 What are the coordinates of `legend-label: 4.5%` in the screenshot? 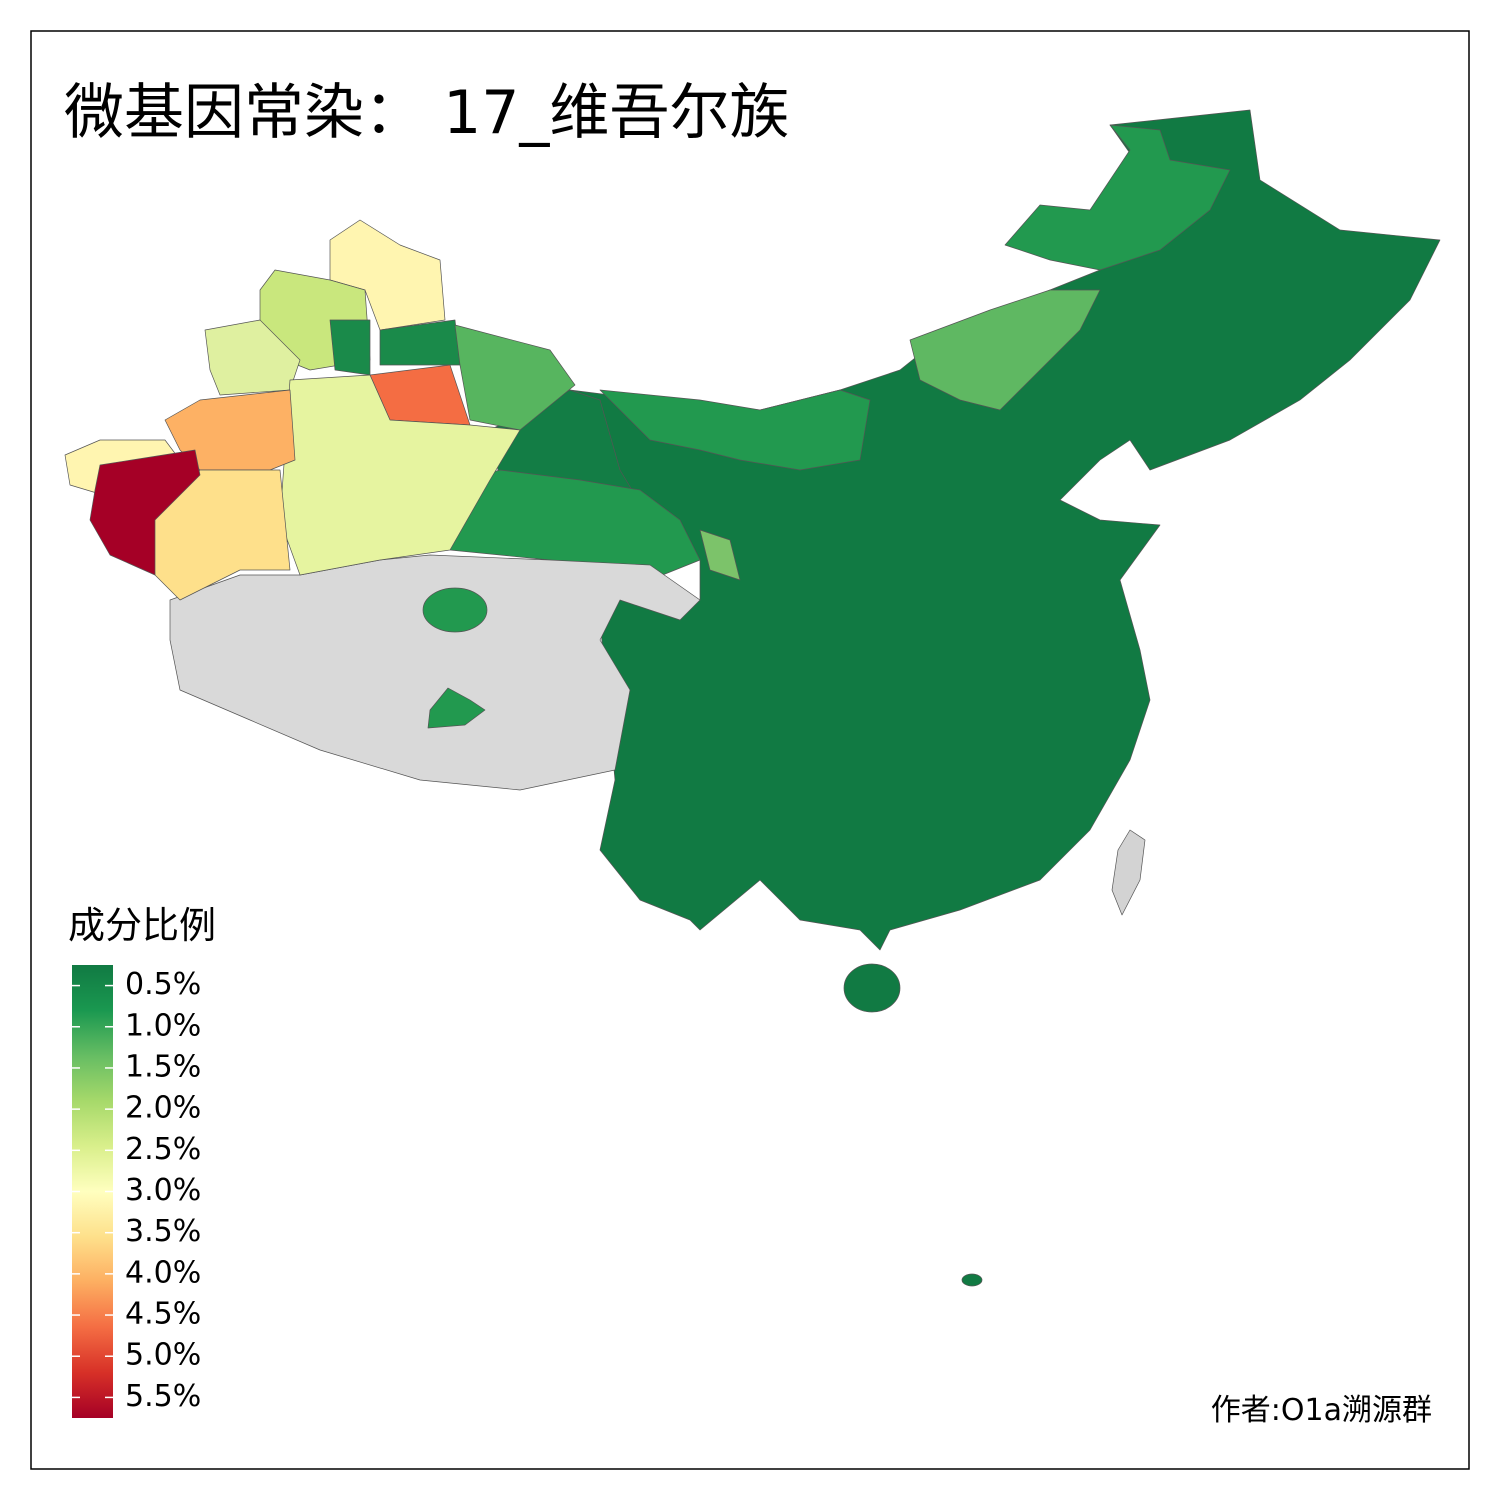 It's located at (163, 1314).